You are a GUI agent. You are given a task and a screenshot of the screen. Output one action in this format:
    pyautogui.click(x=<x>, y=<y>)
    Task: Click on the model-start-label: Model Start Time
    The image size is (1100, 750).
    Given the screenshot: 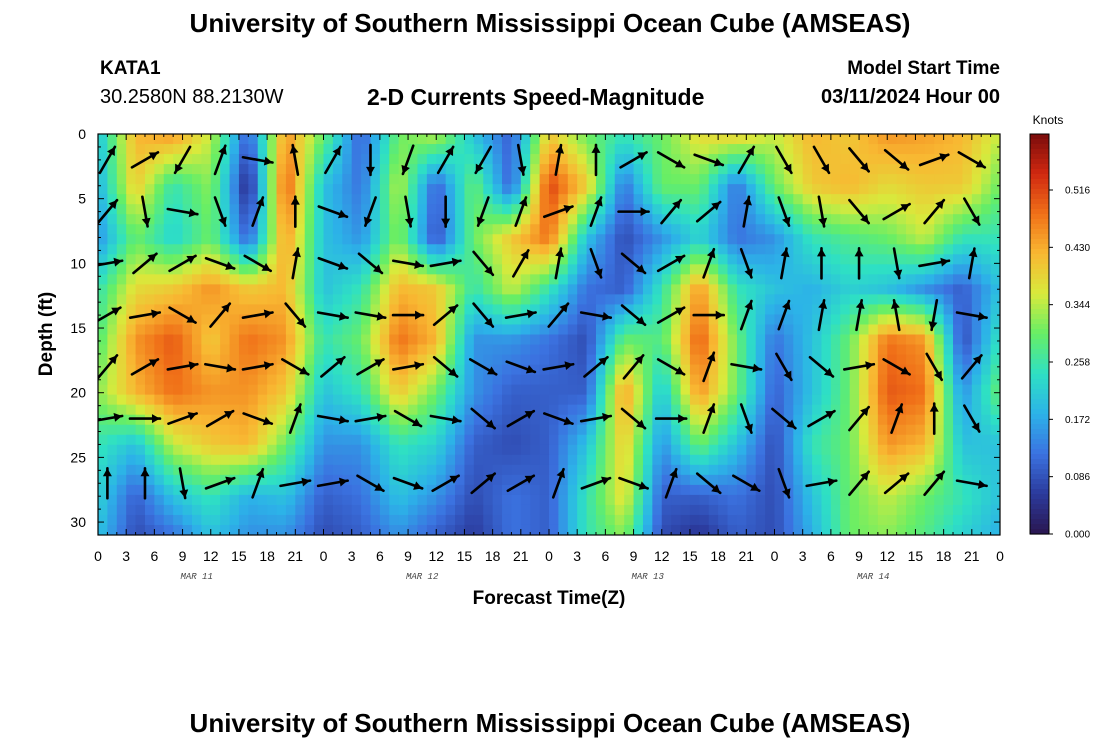 What is the action you would take?
    pyautogui.click(x=923, y=68)
    